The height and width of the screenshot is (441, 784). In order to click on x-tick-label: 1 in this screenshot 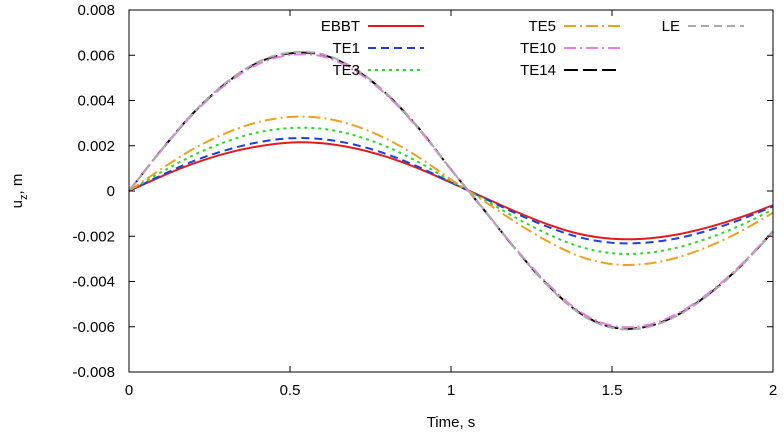, I will do `click(451, 390)`.